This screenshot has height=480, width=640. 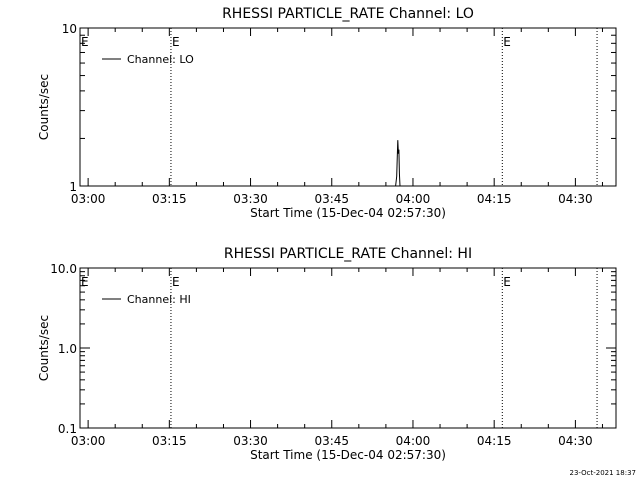 What do you see at coordinates (160, 59) in the screenshot?
I see `legend-label: Channel: LO` at bounding box center [160, 59].